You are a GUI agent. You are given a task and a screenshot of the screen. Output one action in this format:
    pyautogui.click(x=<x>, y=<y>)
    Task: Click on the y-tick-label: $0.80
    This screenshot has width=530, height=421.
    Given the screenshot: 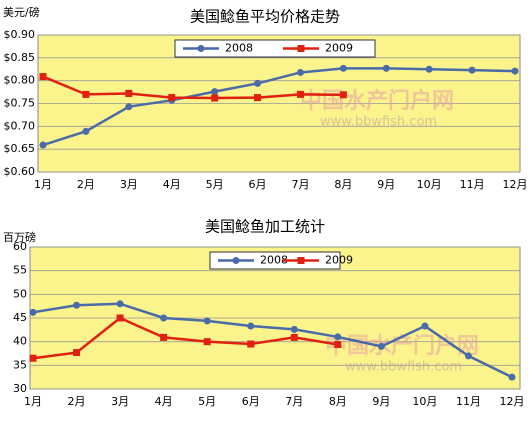 What is the action you would take?
    pyautogui.click(x=20, y=80)
    